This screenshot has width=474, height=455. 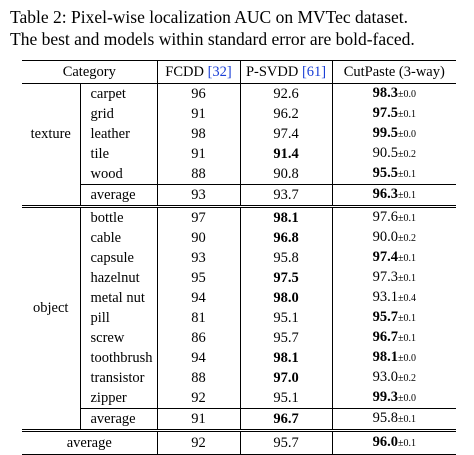 What do you see at coordinates (286, 318) in the screenshot?
I see `score: 95.1` at bounding box center [286, 318].